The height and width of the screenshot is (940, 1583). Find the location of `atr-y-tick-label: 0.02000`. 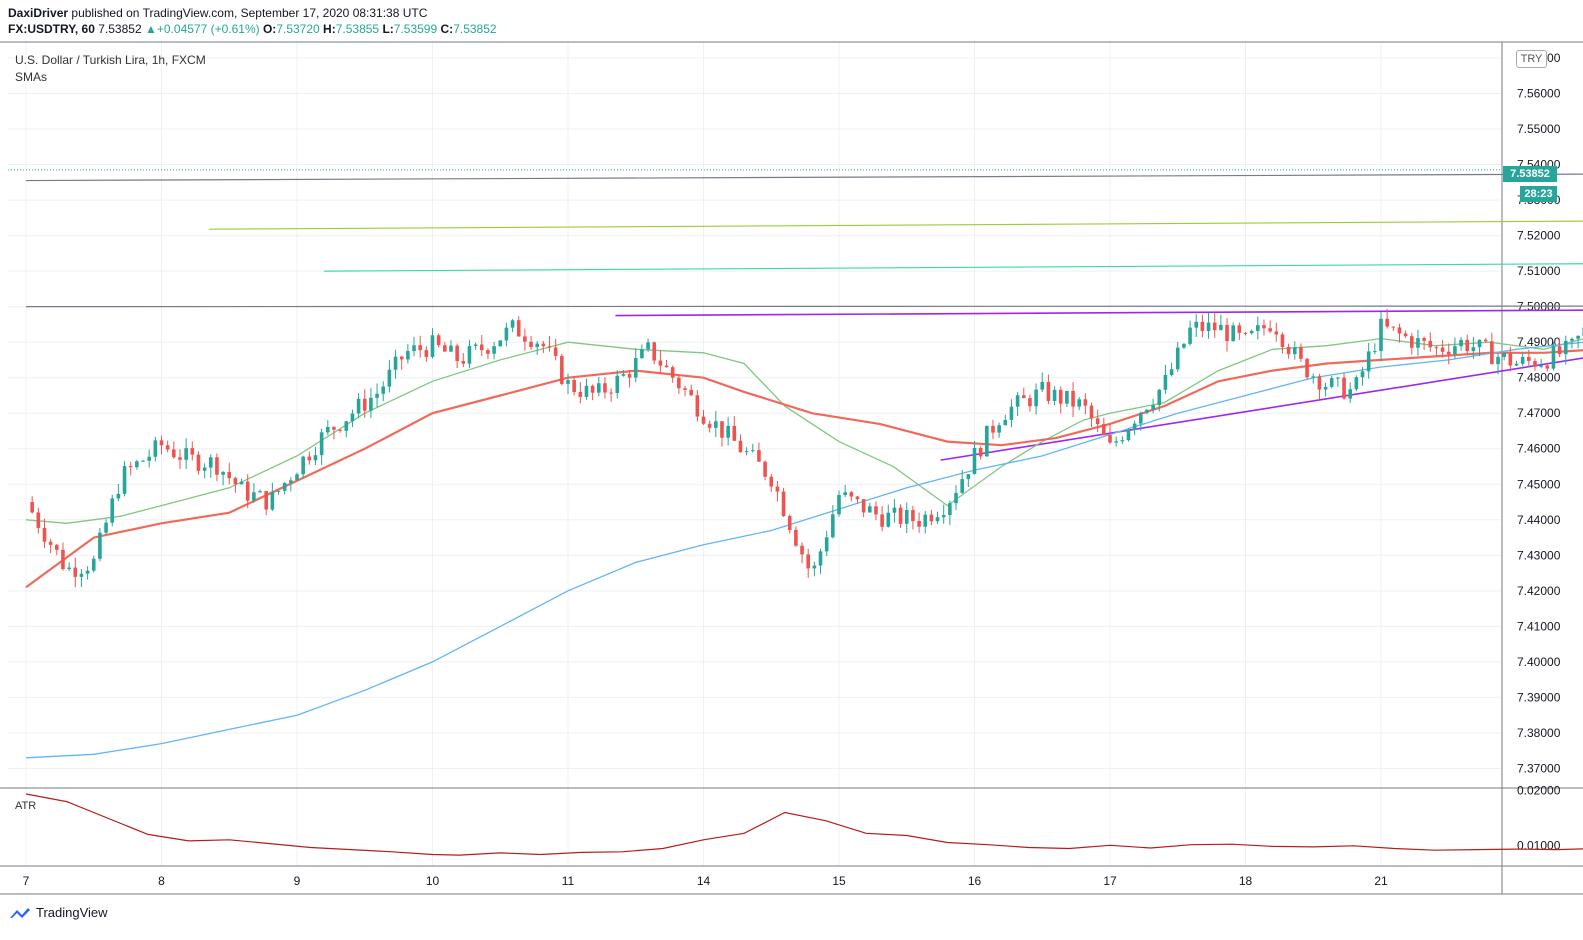

atr-y-tick-label: 0.02000 is located at coordinates (1539, 791).